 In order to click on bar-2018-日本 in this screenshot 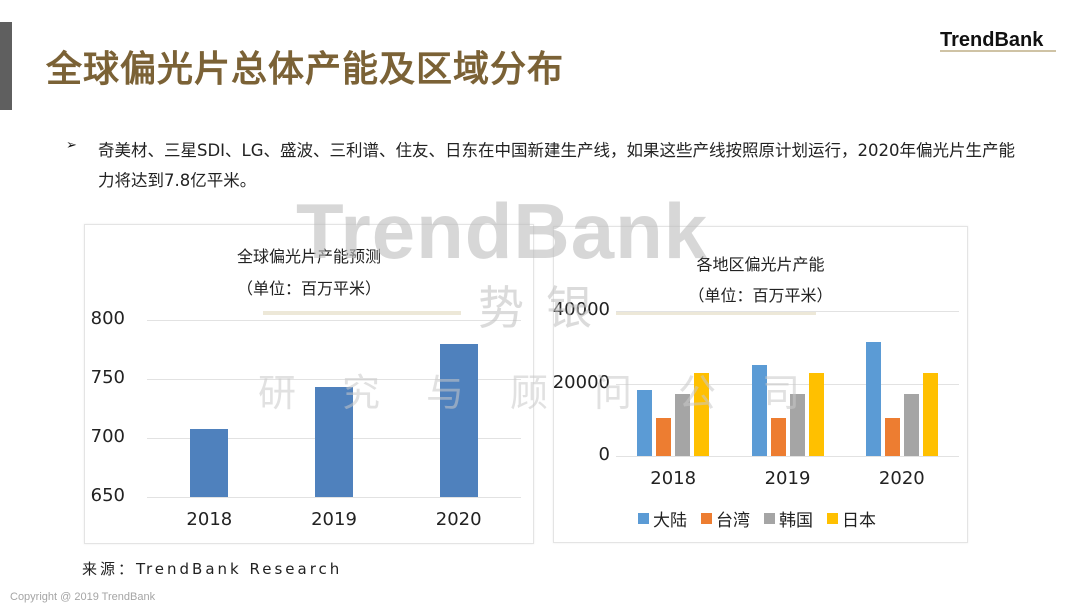, I will do `click(702, 414)`.